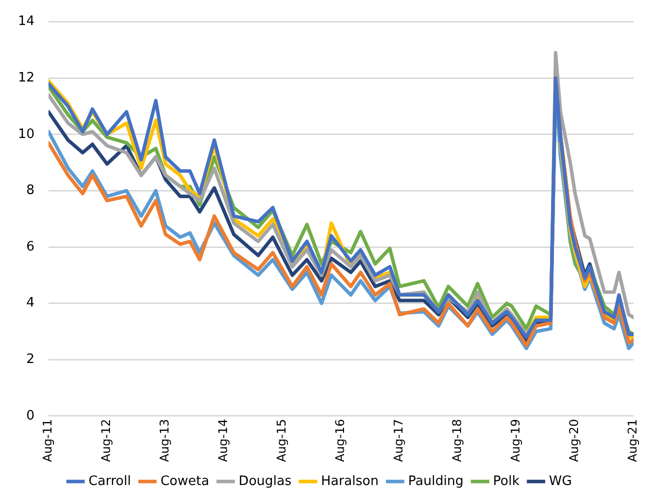  I want to click on y-tick-label: 6, so click(30, 246).